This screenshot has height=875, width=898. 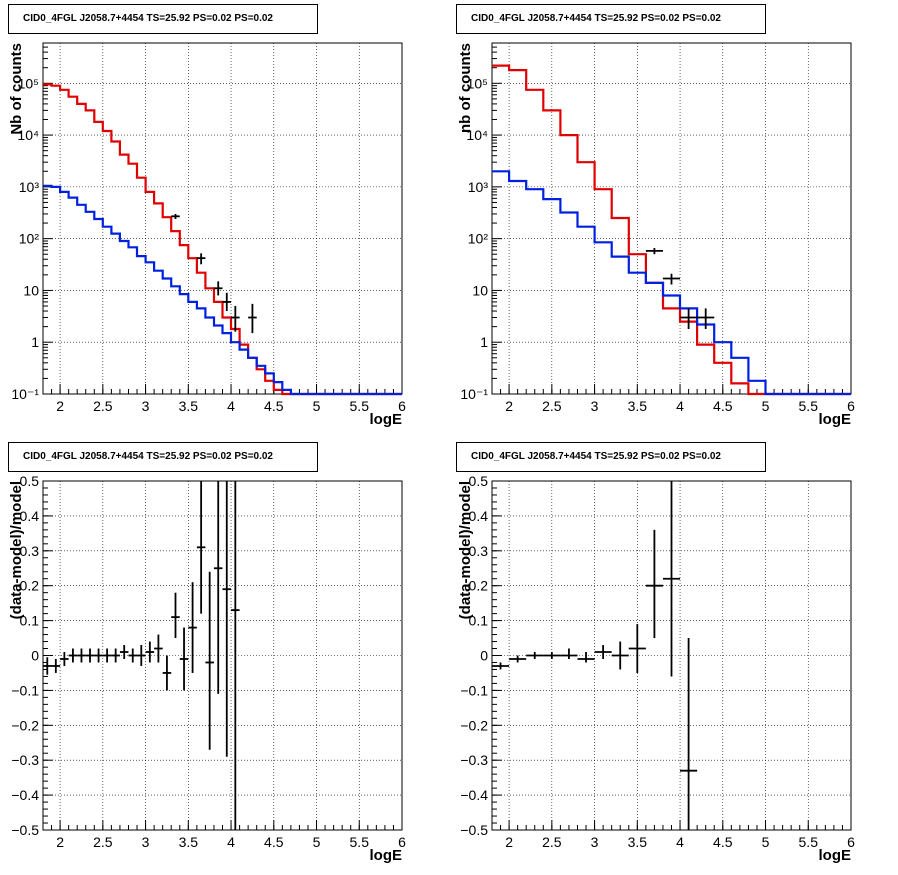 What do you see at coordinates (465, 88) in the screenshot?
I see `y-axis-label: nb of counts` at bounding box center [465, 88].